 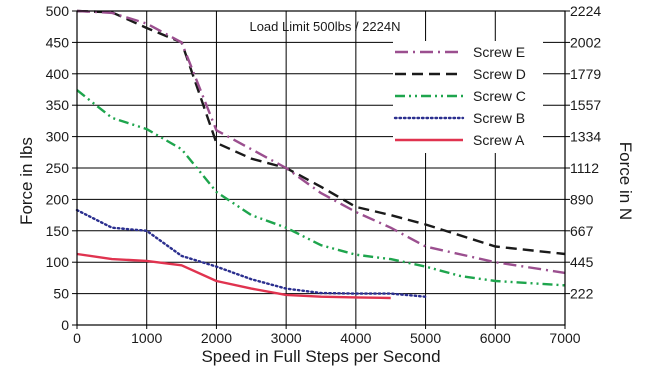 What do you see at coordinates (324, 26) in the screenshot?
I see `load-limit-label: Load Limit 500lbs / 2224N` at bounding box center [324, 26].